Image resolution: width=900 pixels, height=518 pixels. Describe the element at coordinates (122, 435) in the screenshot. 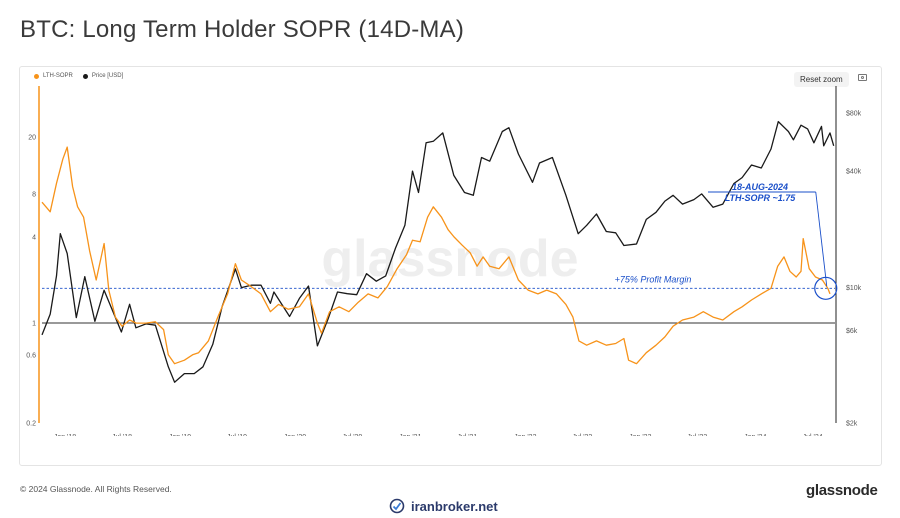

I see `x-tick-label: Jul '18` at that location.